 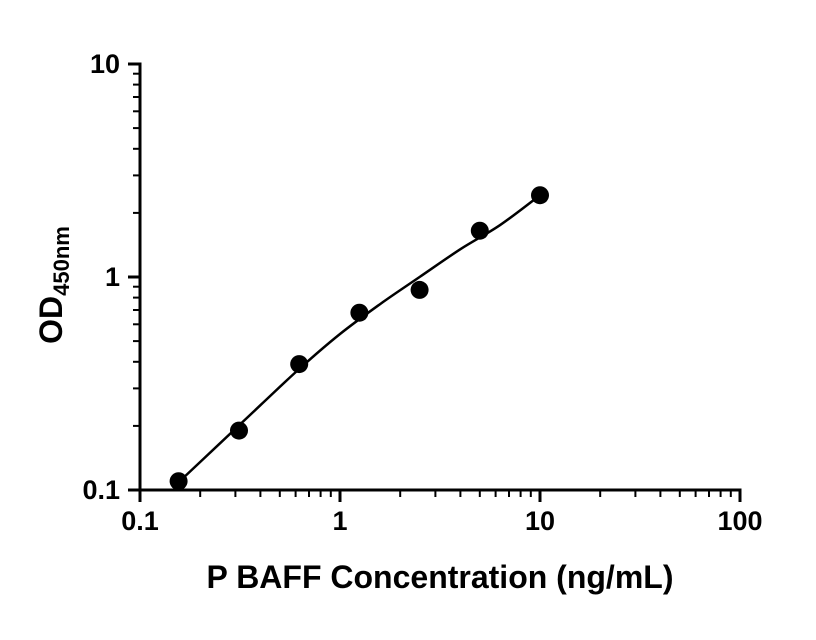 I want to click on x-tick-label: 100, so click(x=739, y=521).